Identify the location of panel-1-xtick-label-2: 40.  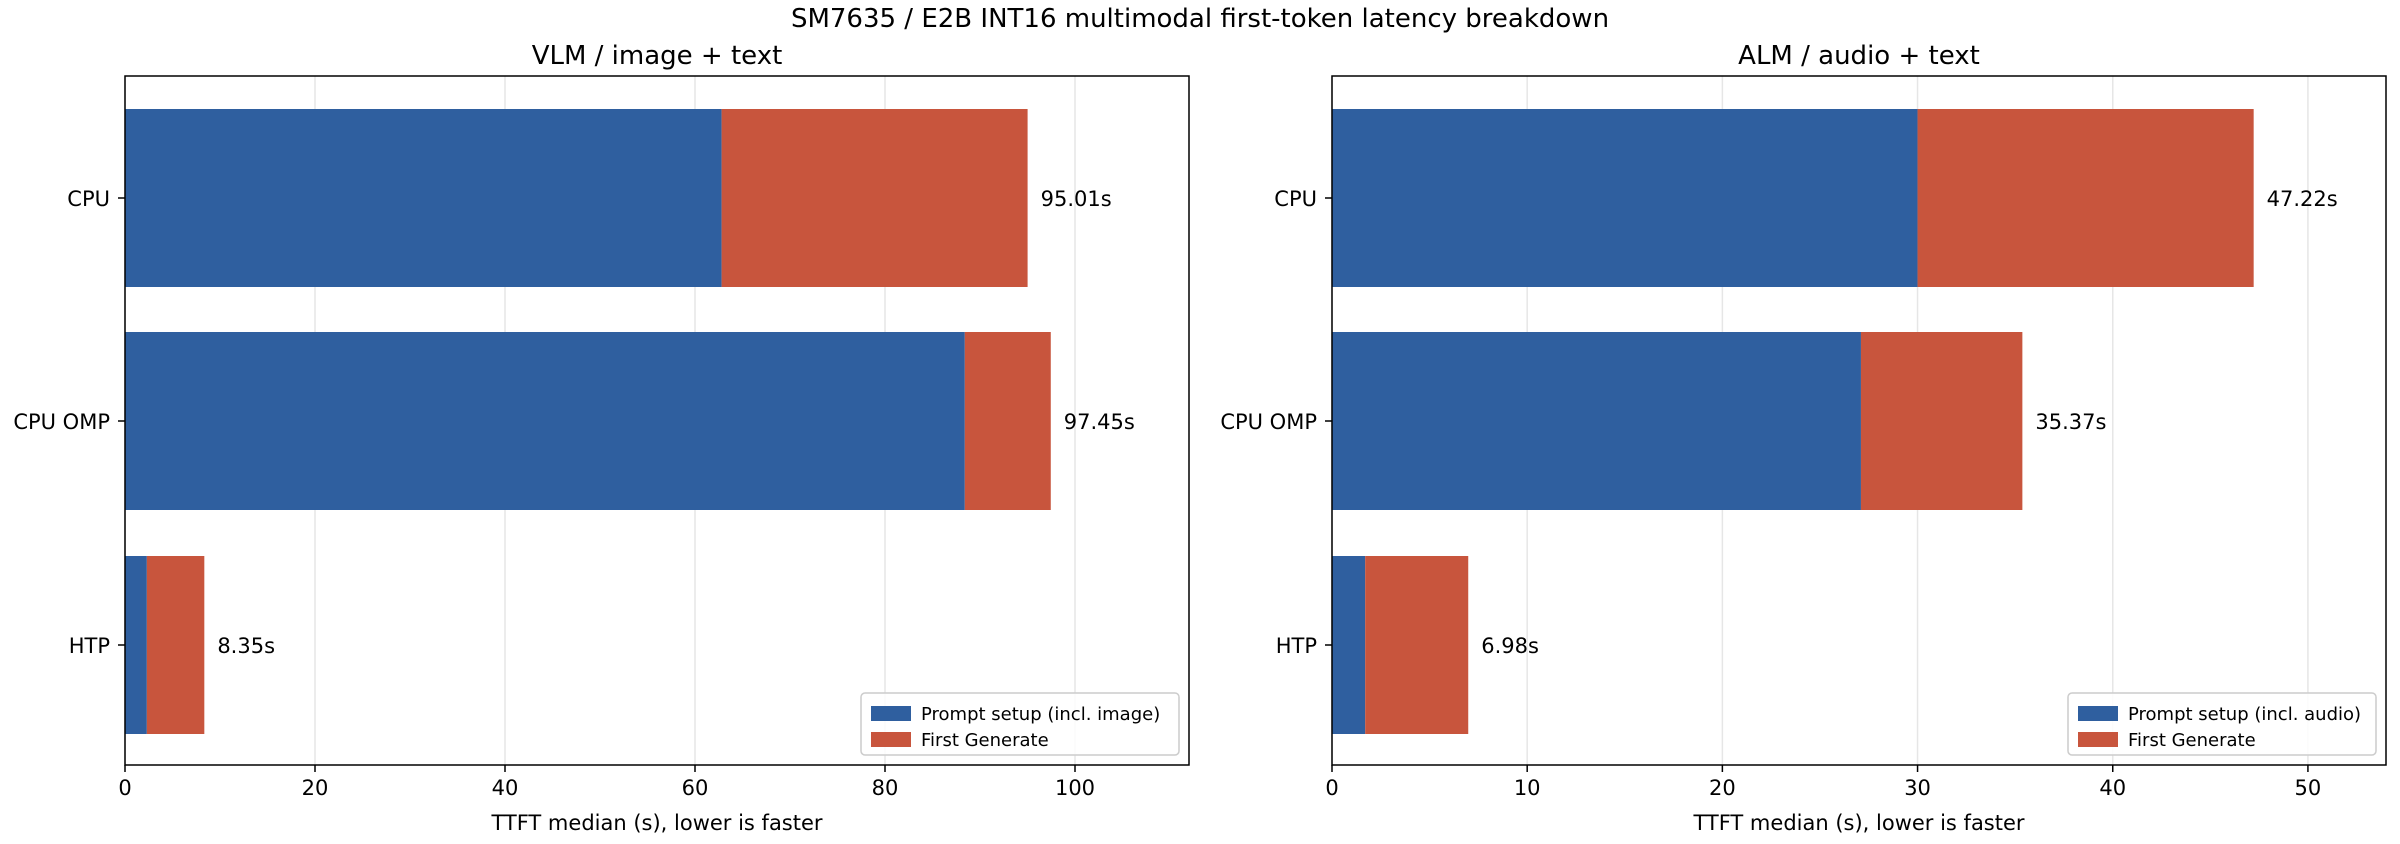
(505, 788).